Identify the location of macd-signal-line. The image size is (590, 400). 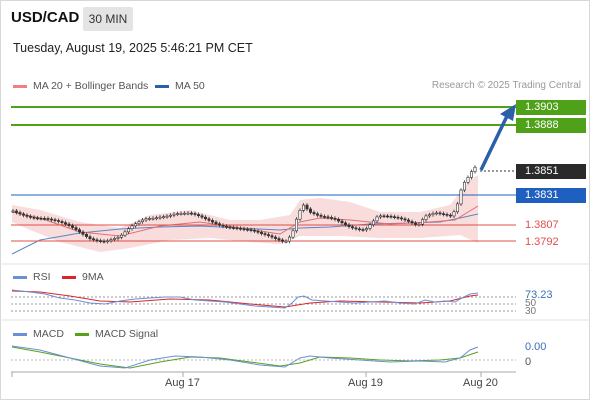
(245, 357).